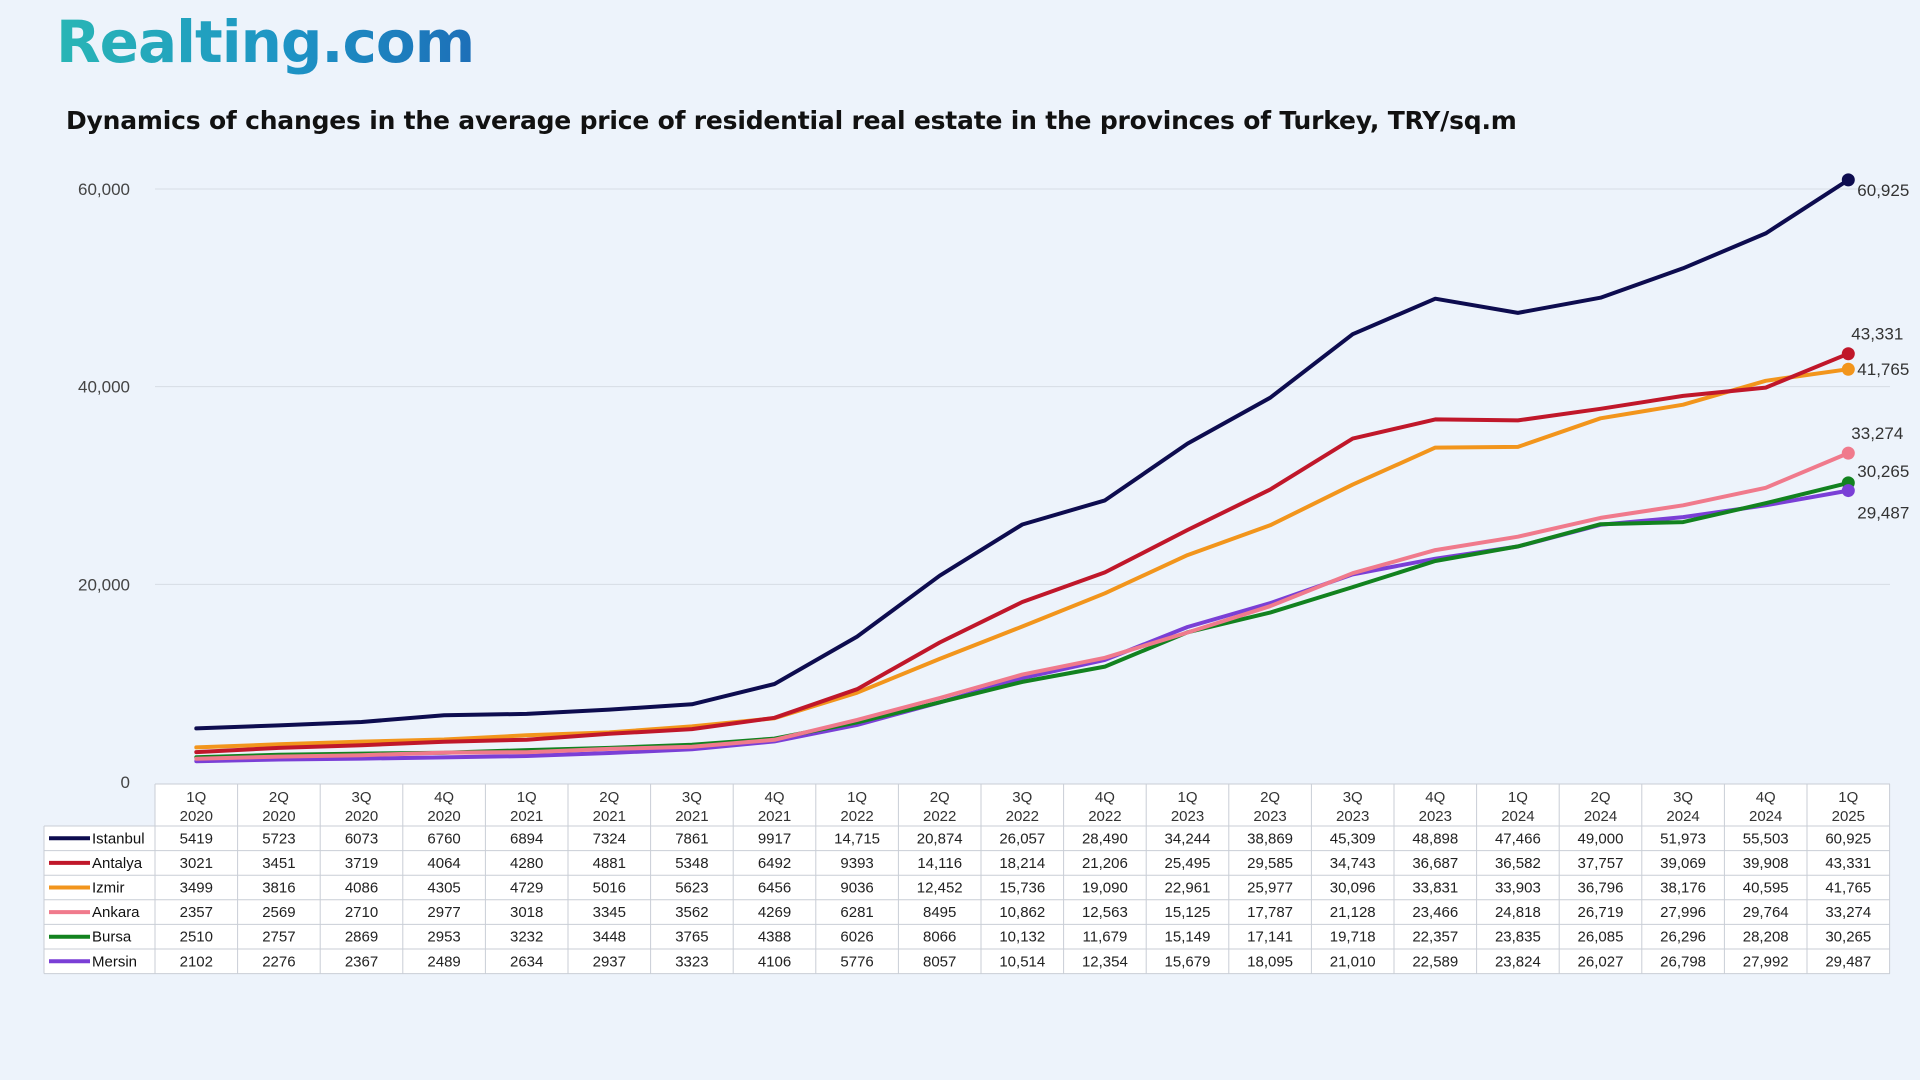  Describe the element at coordinates (112, 937) in the screenshot. I see `series-name-bursa: Bursa` at that location.